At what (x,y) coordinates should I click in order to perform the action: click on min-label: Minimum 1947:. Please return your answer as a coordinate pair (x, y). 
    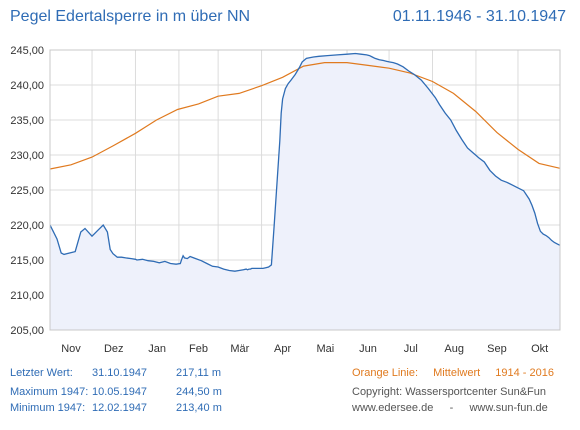
    Looking at the image, I should click on (48, 408).